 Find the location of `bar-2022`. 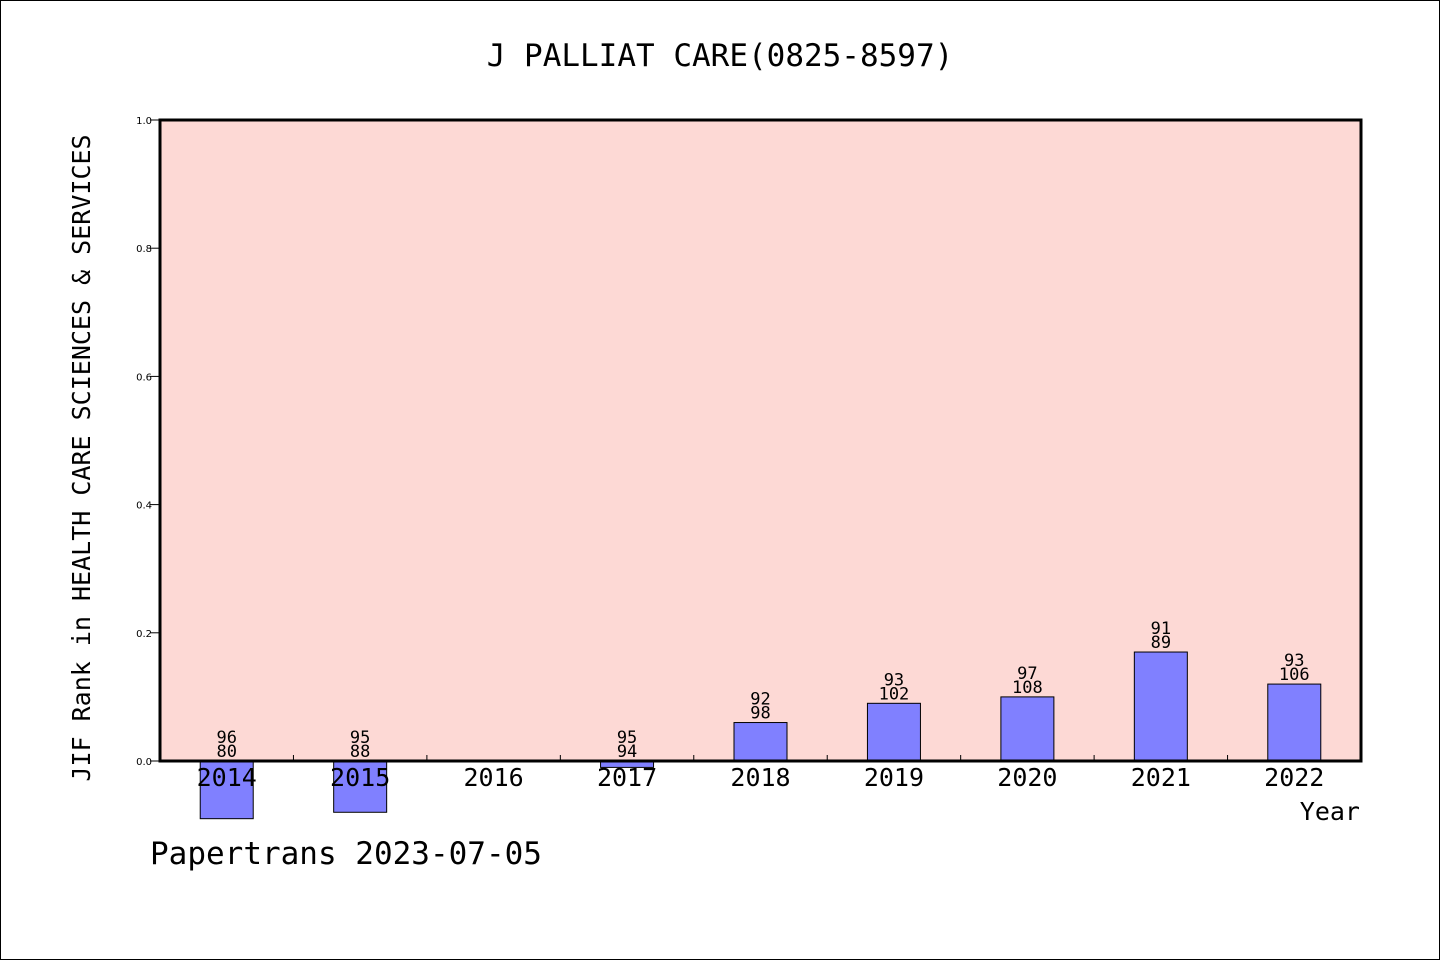

bar-2022 is located at coordinates (1294, 722).